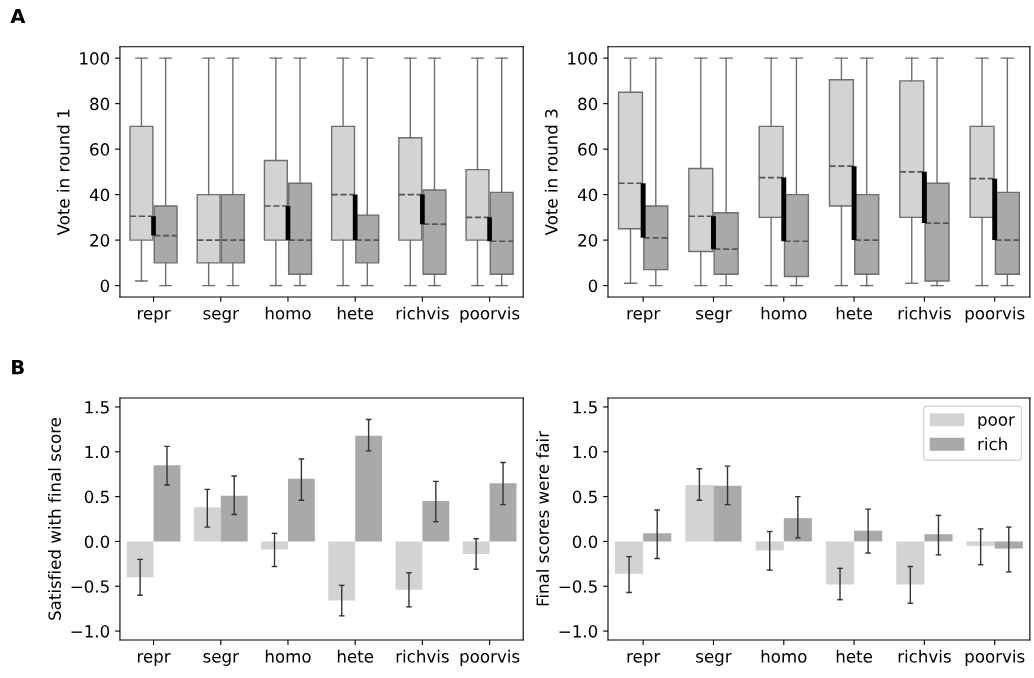 Image resolution: width=1034 pixels, height=678 pixels. What do you see at coordinates (551, 172) in the screenshot?
I see `y-axis-title: Vote in round 3` at bounding box center [551, 172].